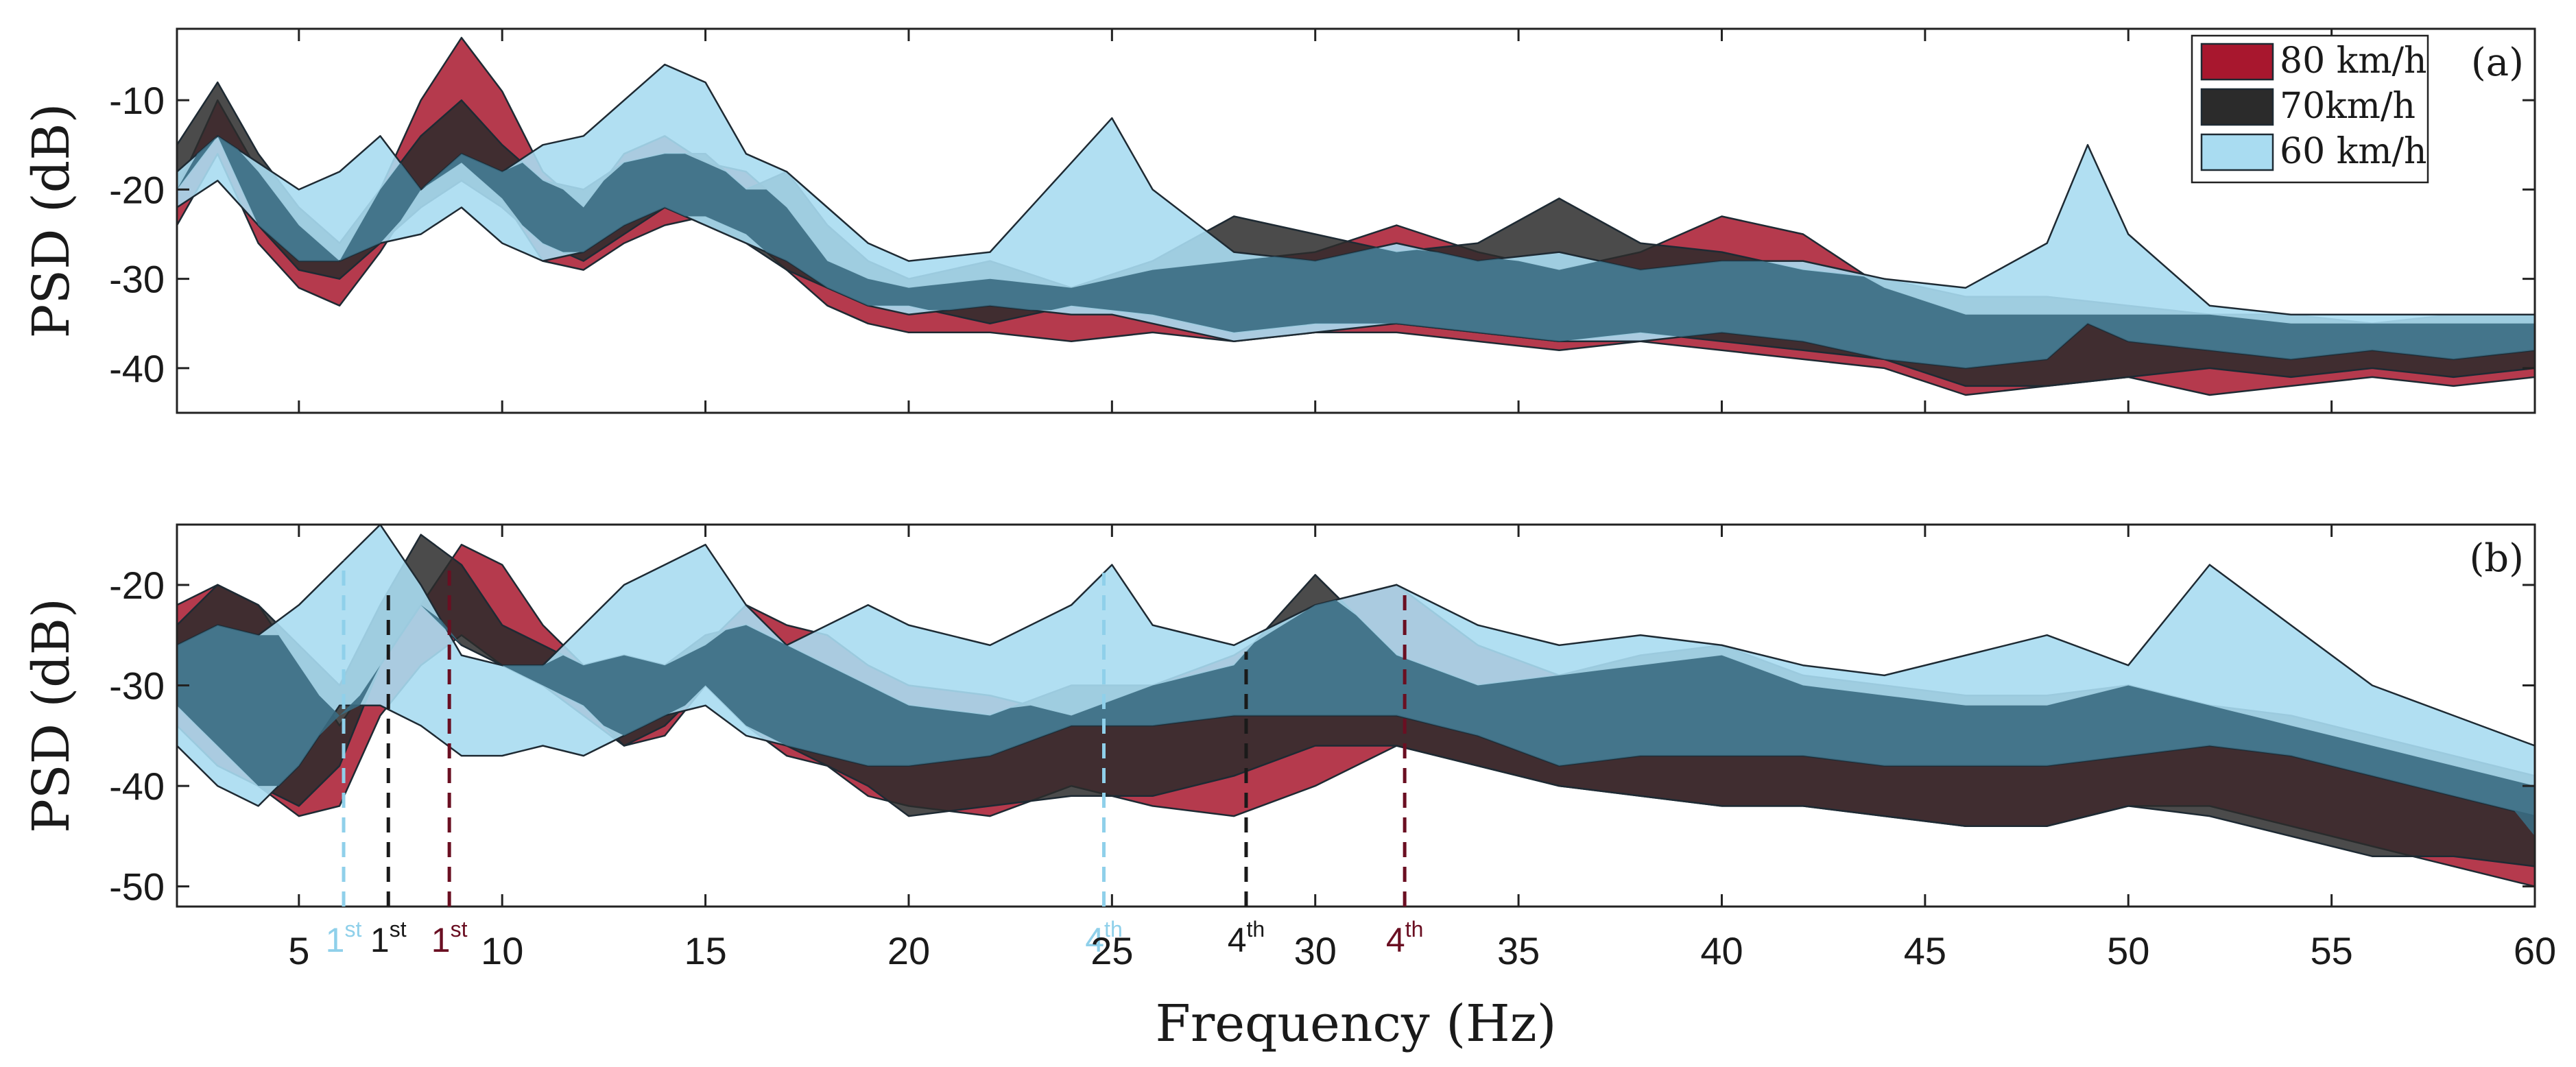  I want to click on x-tick-label: 30, so click(1315, 951).